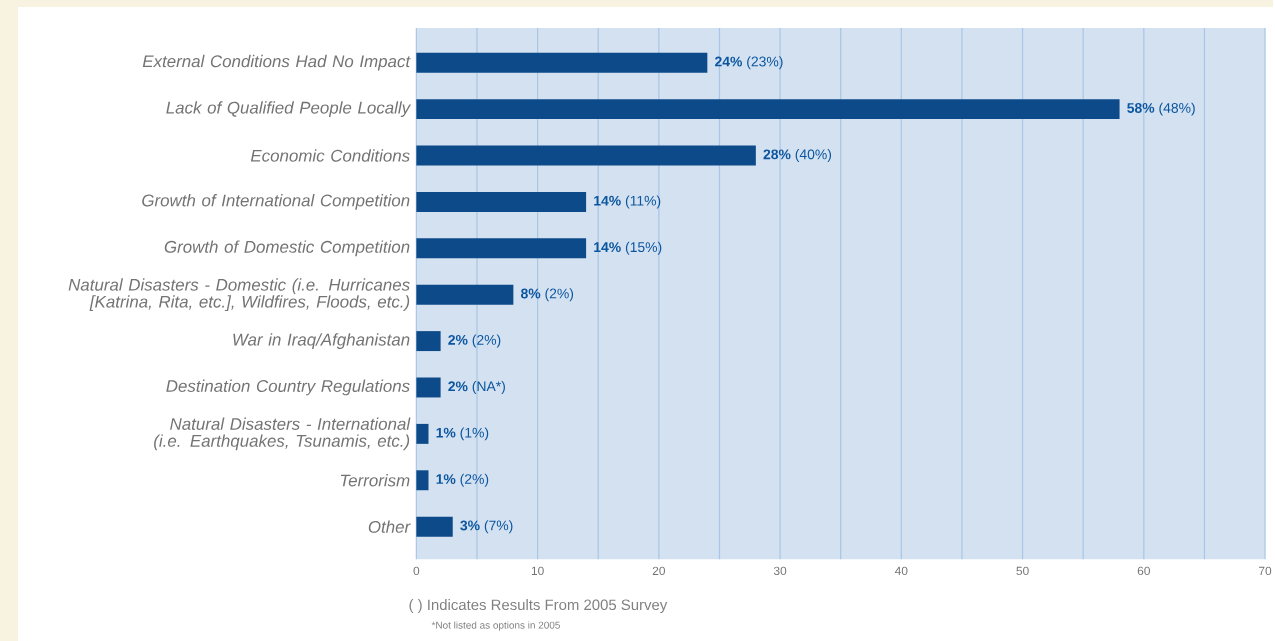 This screenshot has width=1275, height=641. I want to click on data-label: 1% (2%), so click(462, 480).